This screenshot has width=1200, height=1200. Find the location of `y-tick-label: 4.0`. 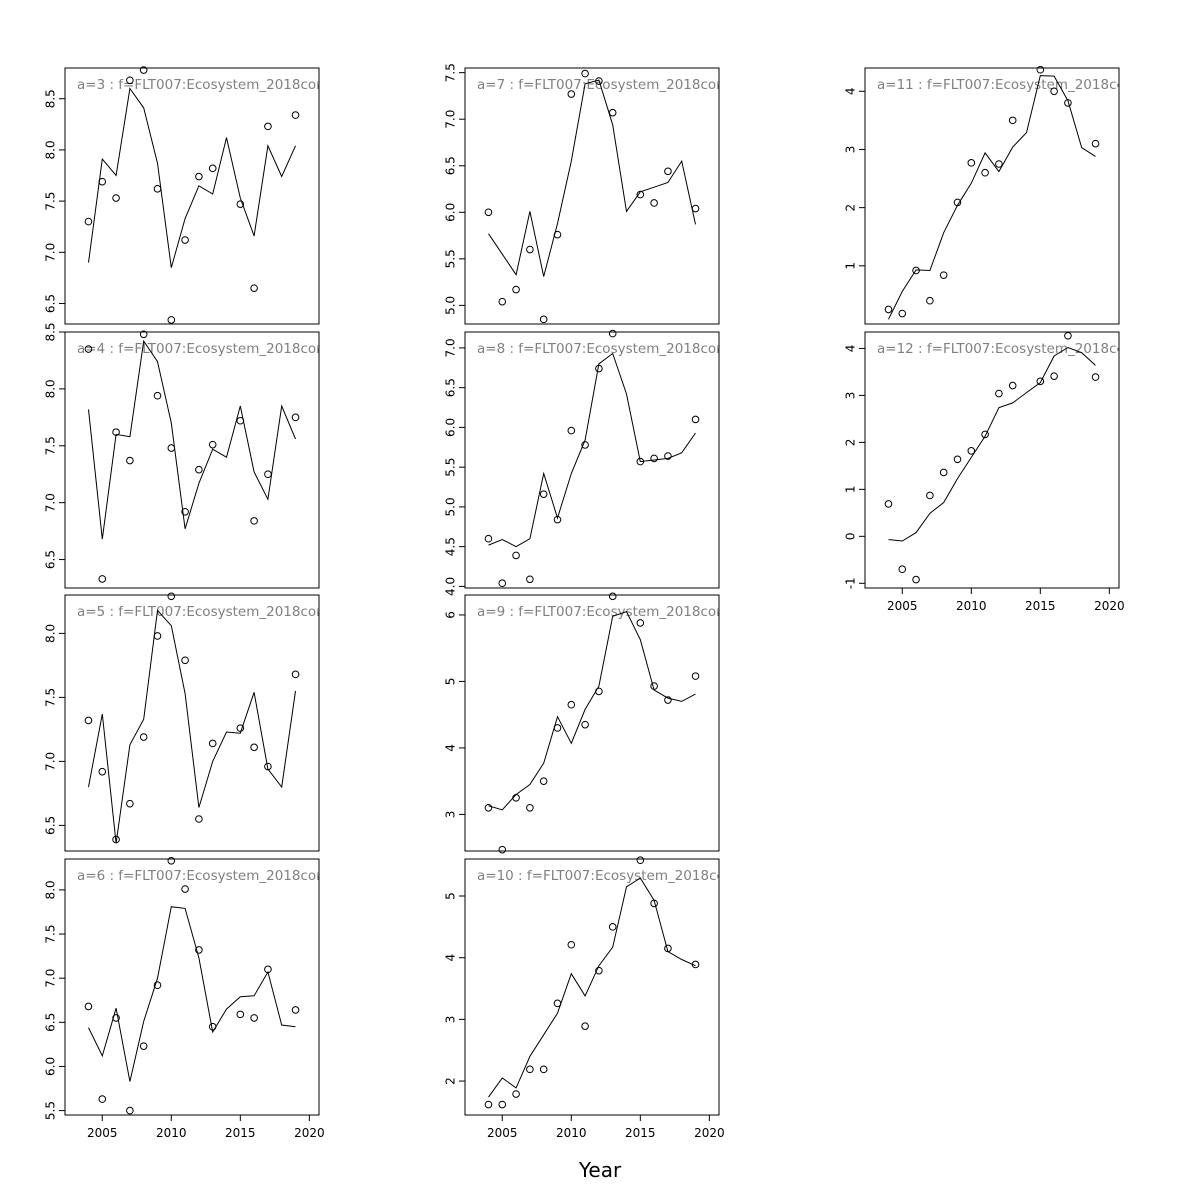

y-tick-label: 4.0 is located at coordinates (451, 586).